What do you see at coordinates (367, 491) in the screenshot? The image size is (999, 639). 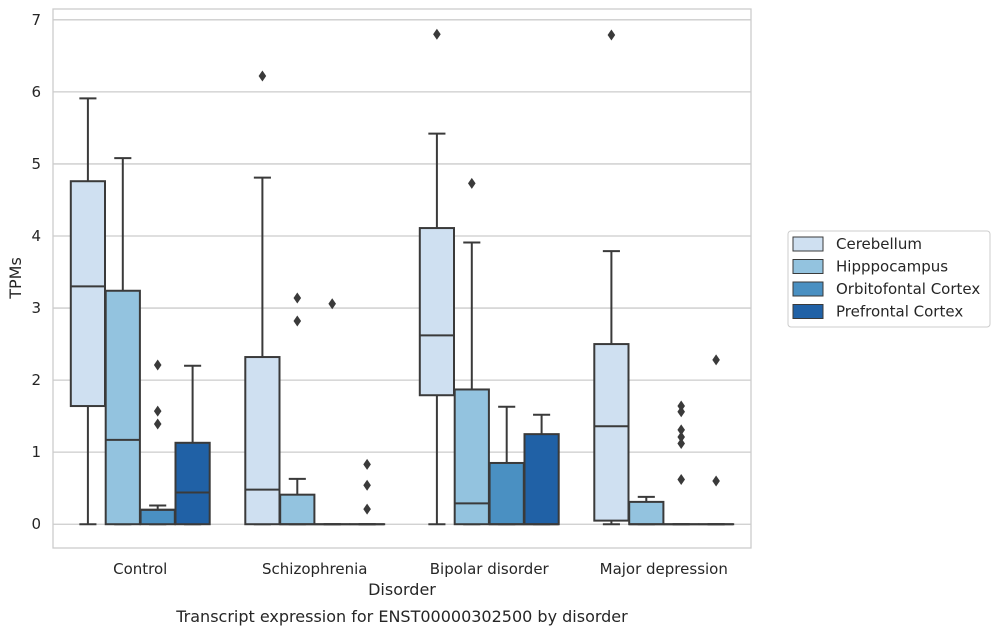 I see `box-prefrontal-cortex-schizophrenia` at bounding box center [367, 491].